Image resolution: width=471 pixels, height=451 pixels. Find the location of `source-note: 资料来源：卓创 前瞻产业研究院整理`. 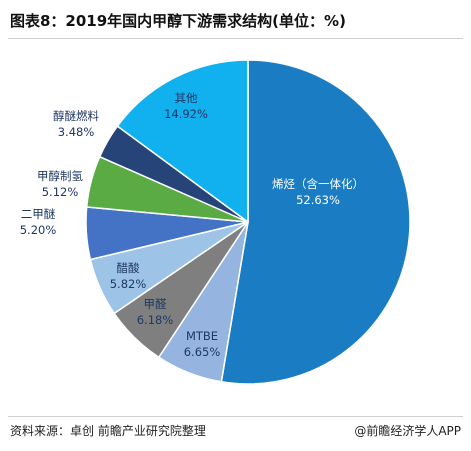

source-note: 资料来源：卓创 前瞻产业研究院整理 is located at coordinates (108, 431).